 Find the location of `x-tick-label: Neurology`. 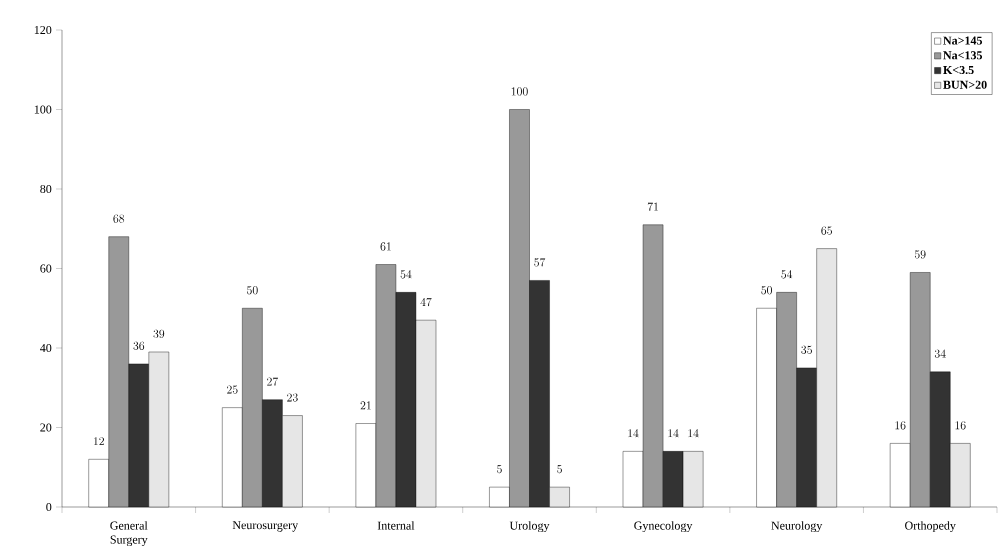

x-tick-label: Neurology is located at coordinates (797, 527).